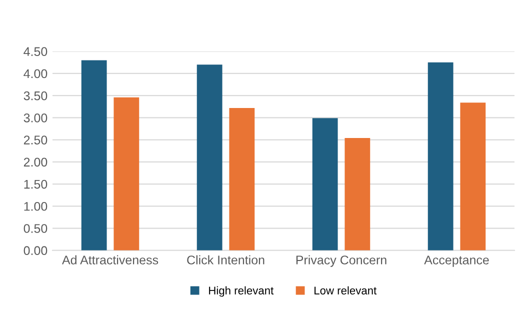 Image resolution: width=525 pixels, height=321 pixels. I want to click on legend-label: High relevant, so click(241, 291).